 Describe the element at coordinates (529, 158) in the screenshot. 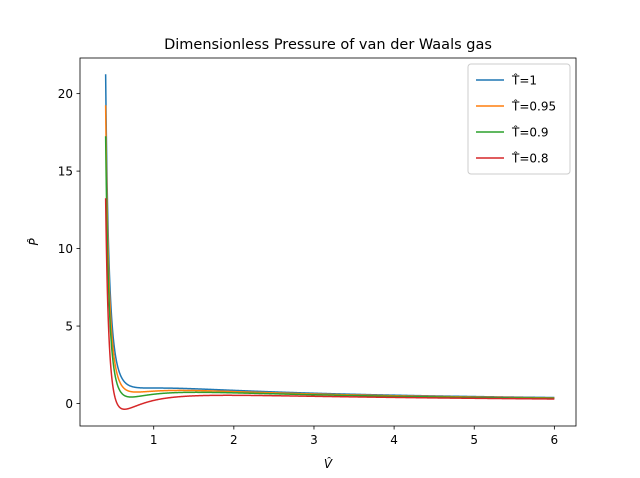

I see `legend-label-3: T̂=0.8` at that location.